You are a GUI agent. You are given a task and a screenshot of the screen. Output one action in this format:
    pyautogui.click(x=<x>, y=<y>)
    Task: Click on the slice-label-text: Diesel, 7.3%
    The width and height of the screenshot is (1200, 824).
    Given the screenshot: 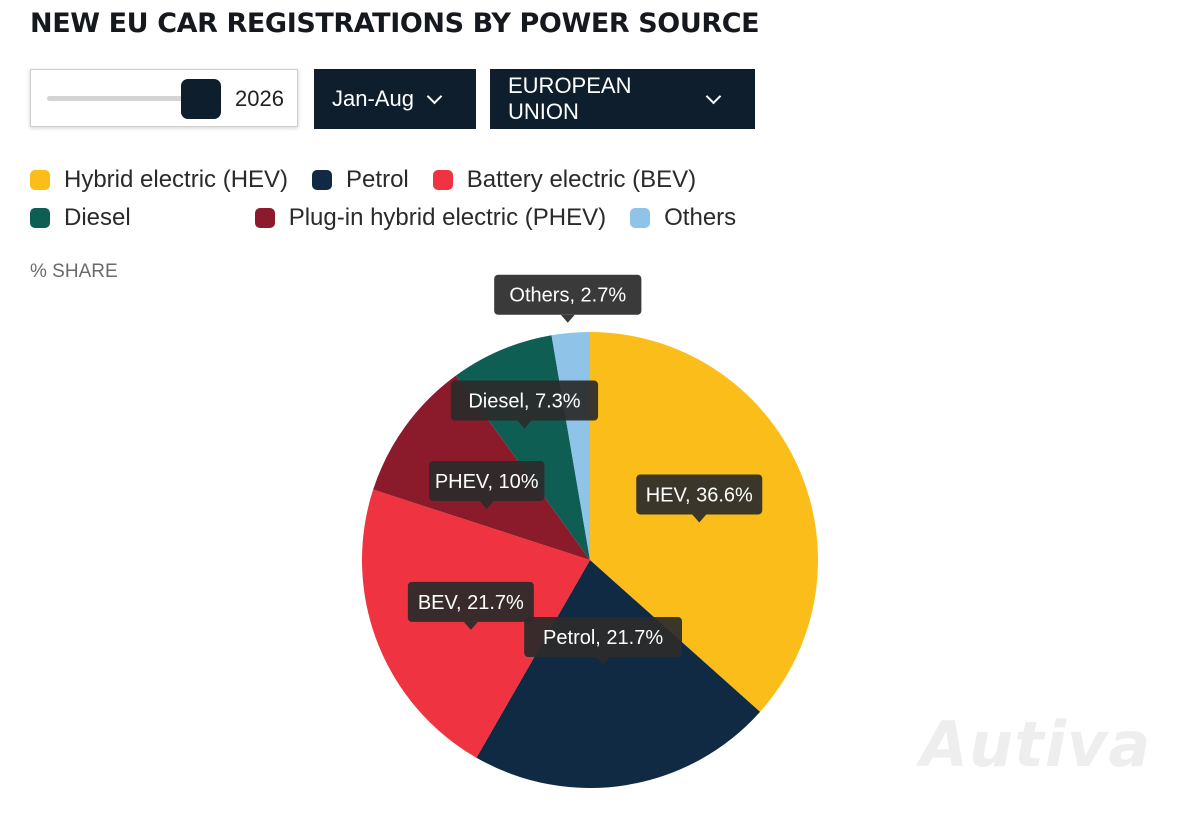 What is the action you would take?
    pyautogui.click(x=524, y=402)
    